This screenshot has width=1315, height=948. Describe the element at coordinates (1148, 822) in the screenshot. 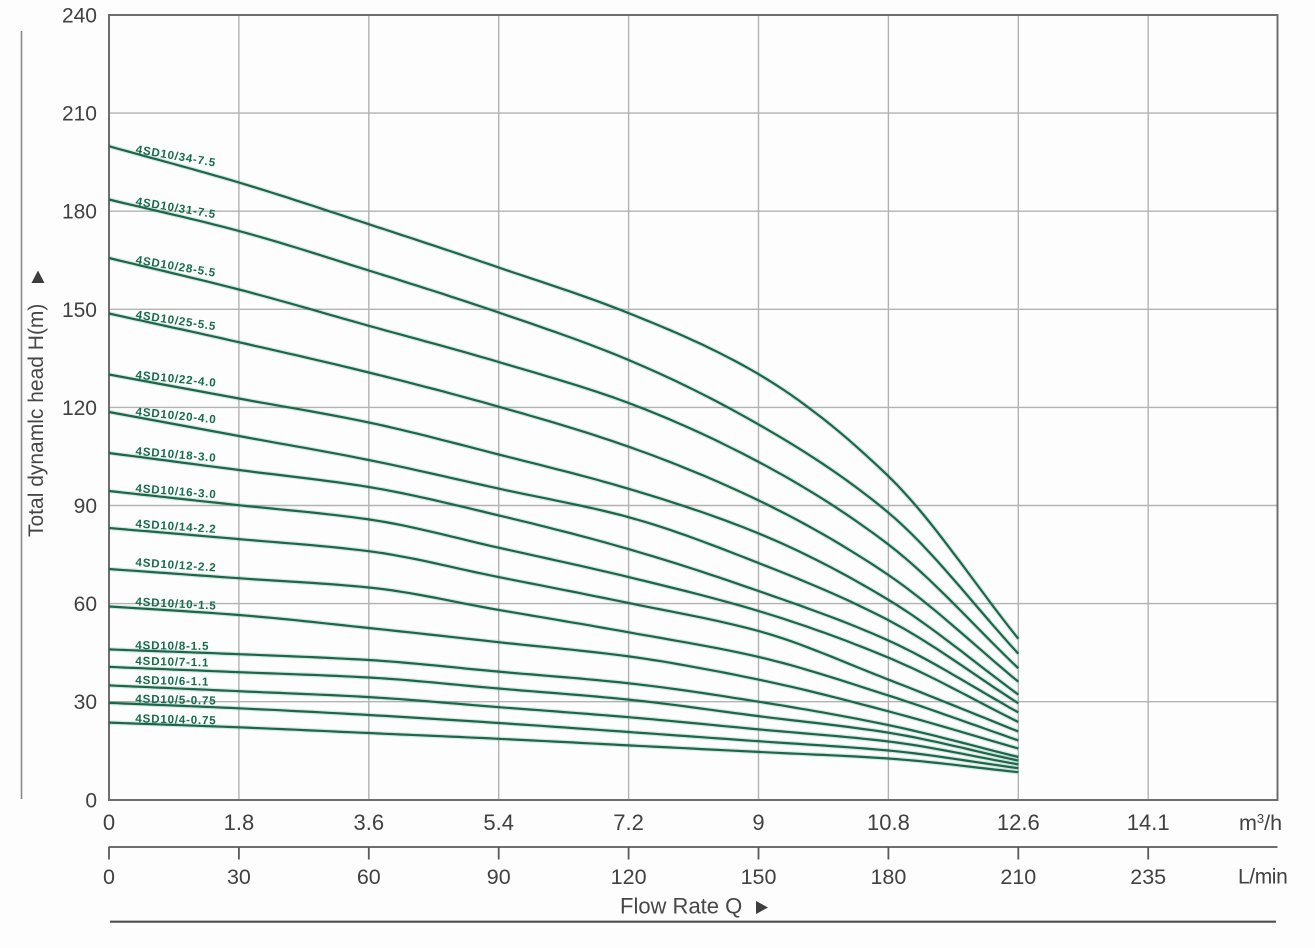

I see `svg-text: 14.1` at that location.